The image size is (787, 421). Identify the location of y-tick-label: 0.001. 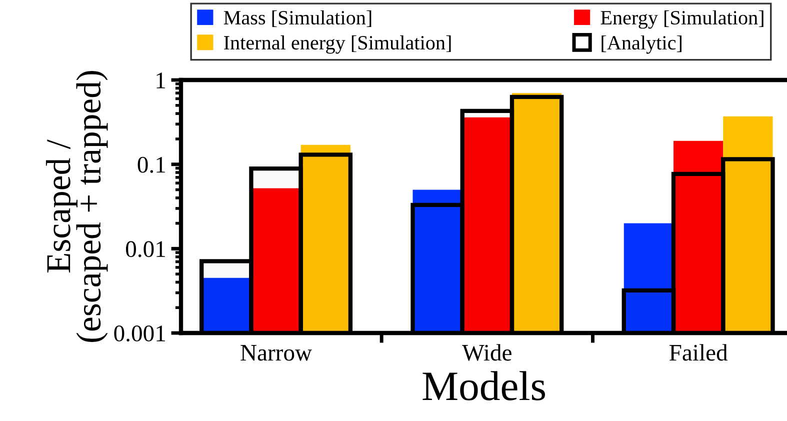
(139, 333).